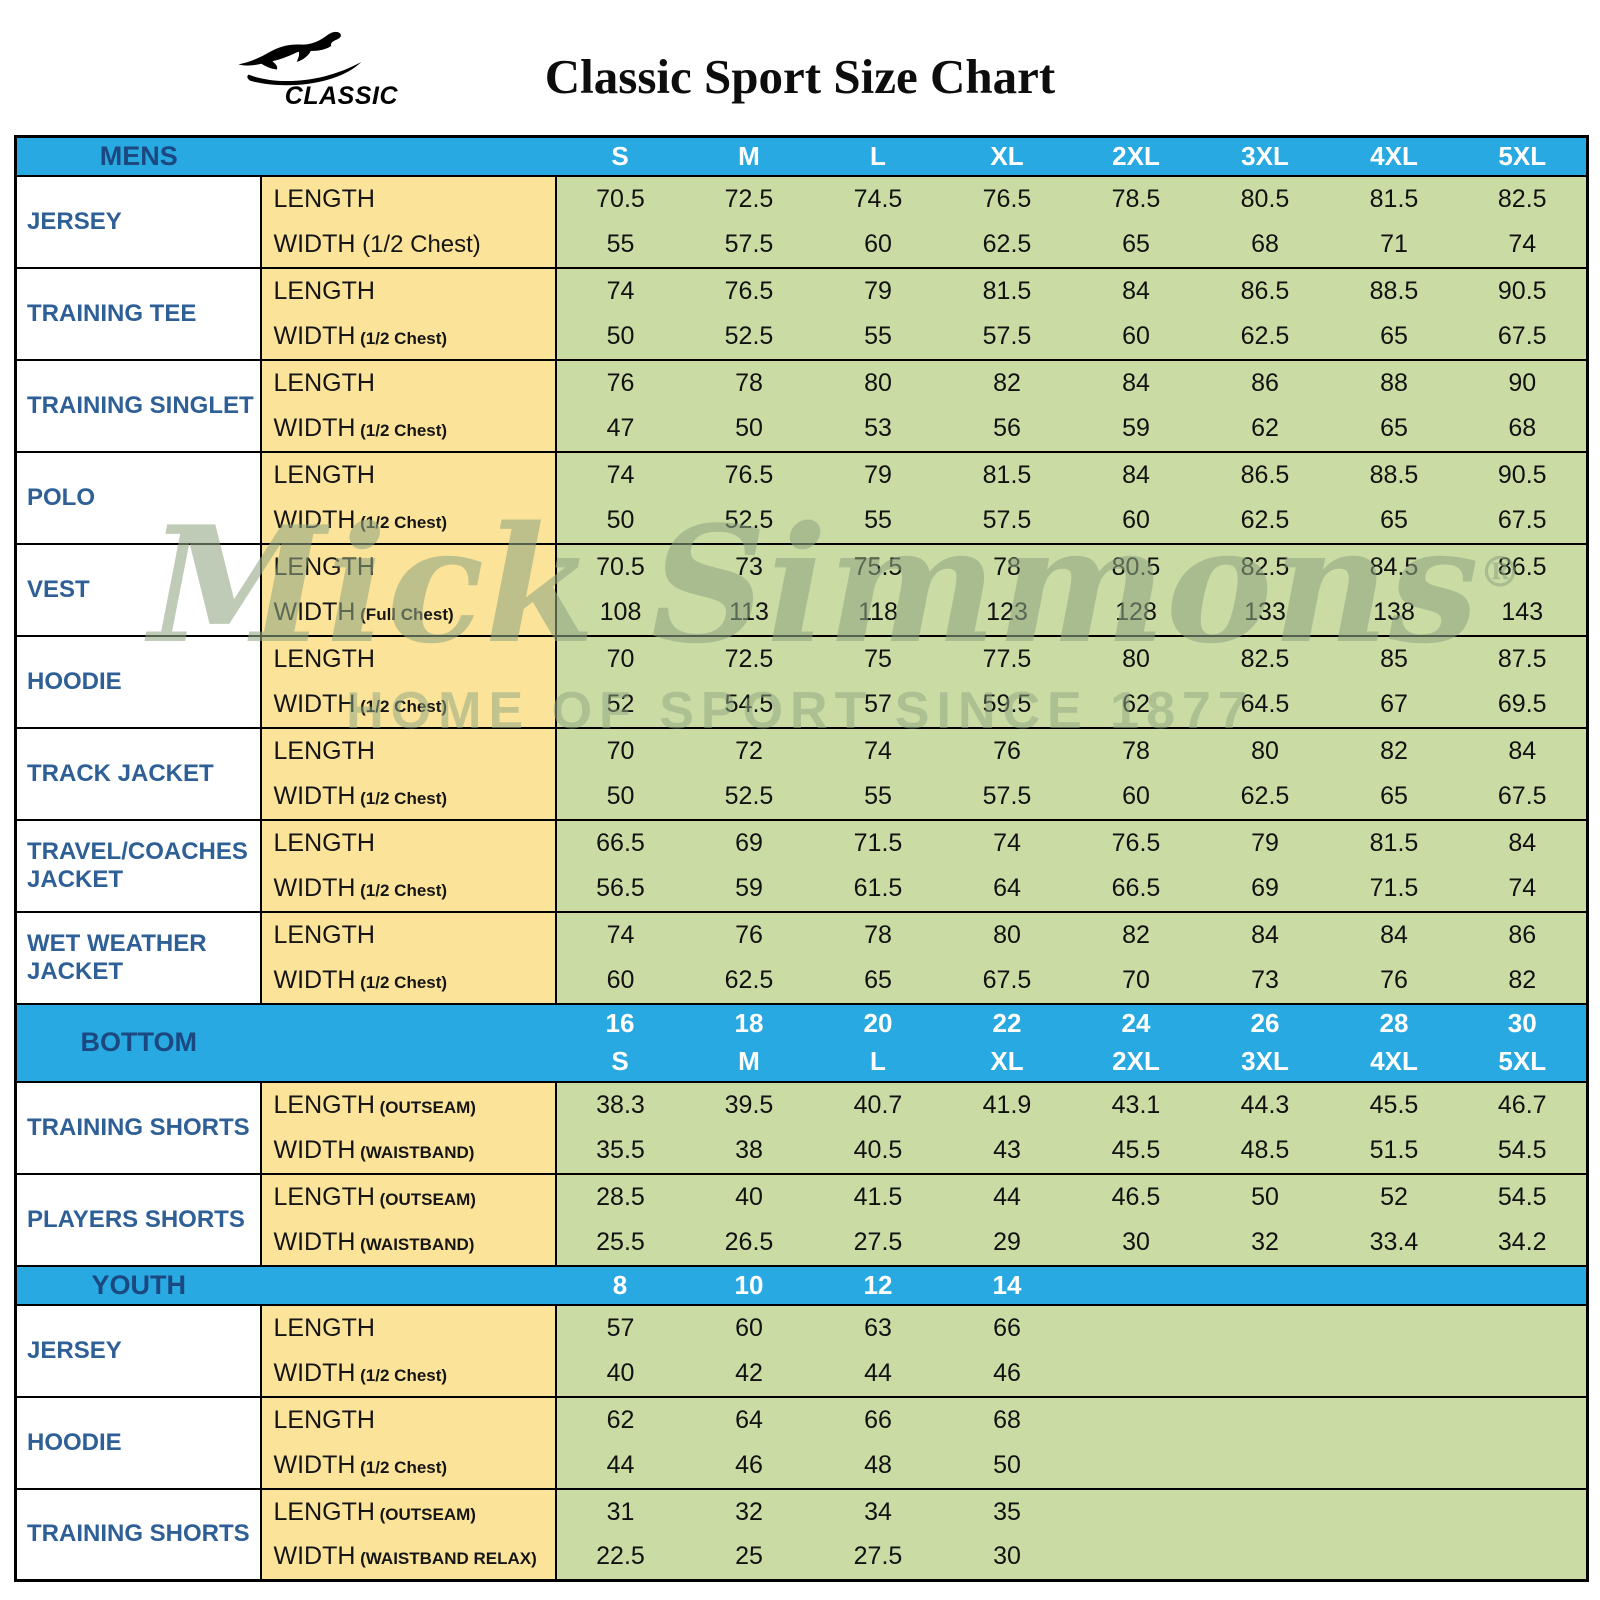  Describe the element at coordinates (1523, 1196) in the screenshot. I see `size-value-cell: 54.5` at that location.